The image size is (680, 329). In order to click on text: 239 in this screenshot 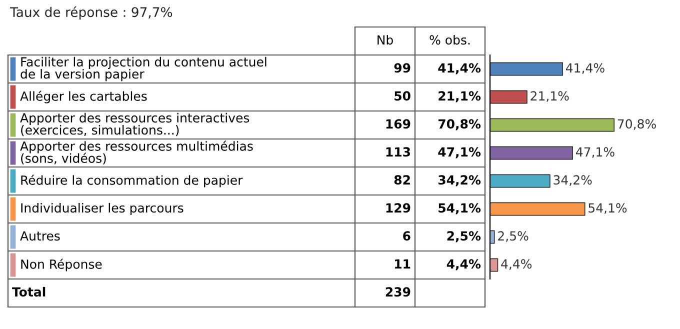, I will do `click(398, 292)`.